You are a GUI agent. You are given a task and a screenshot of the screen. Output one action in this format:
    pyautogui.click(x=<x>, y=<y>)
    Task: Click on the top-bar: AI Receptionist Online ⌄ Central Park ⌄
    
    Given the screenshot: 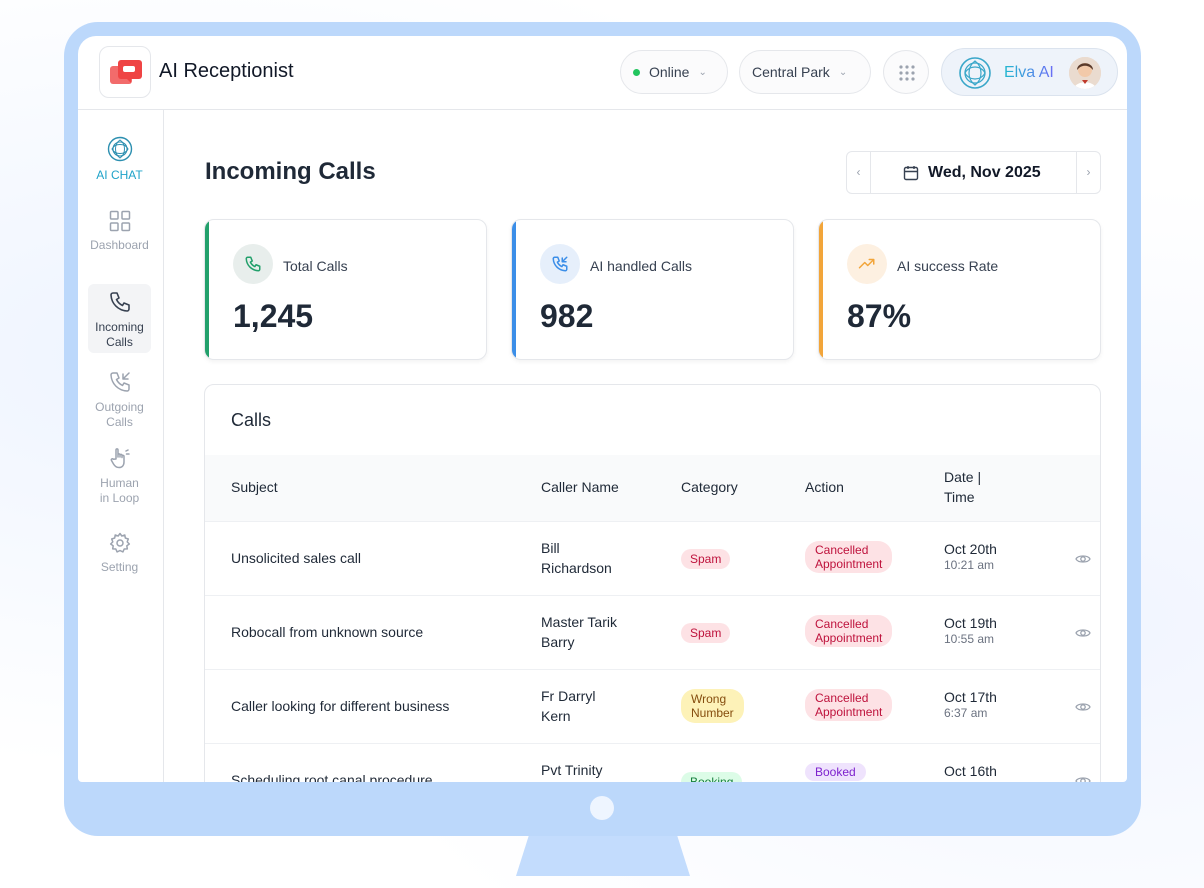 What is the action you would take?
    pyautogui.click(x=602, y=73)
    